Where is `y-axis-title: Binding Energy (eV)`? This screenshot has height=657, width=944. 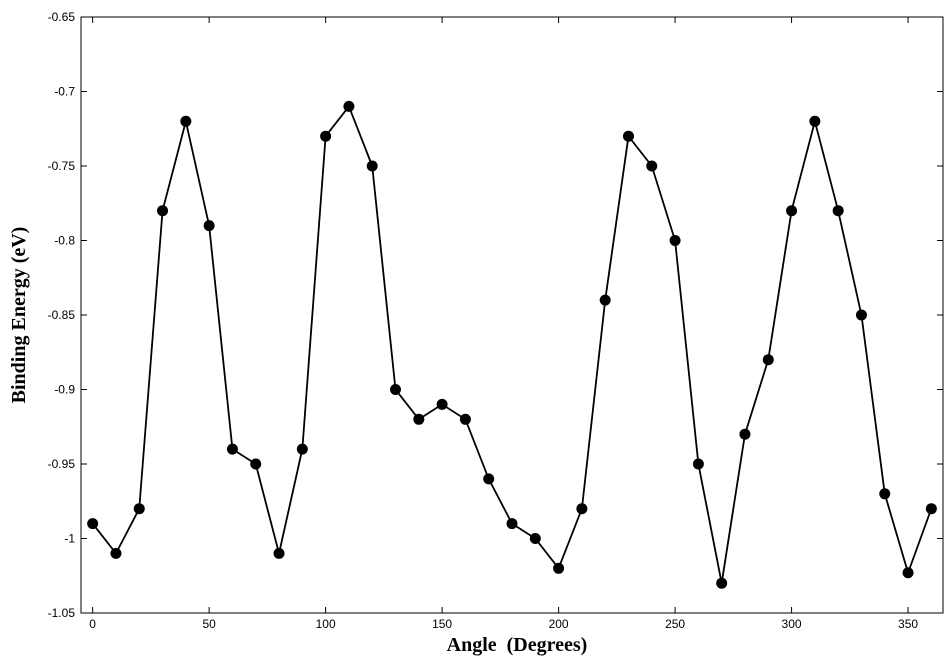 y-axis-title: Binding Energy (eV) is located at coordinates (19, 315).